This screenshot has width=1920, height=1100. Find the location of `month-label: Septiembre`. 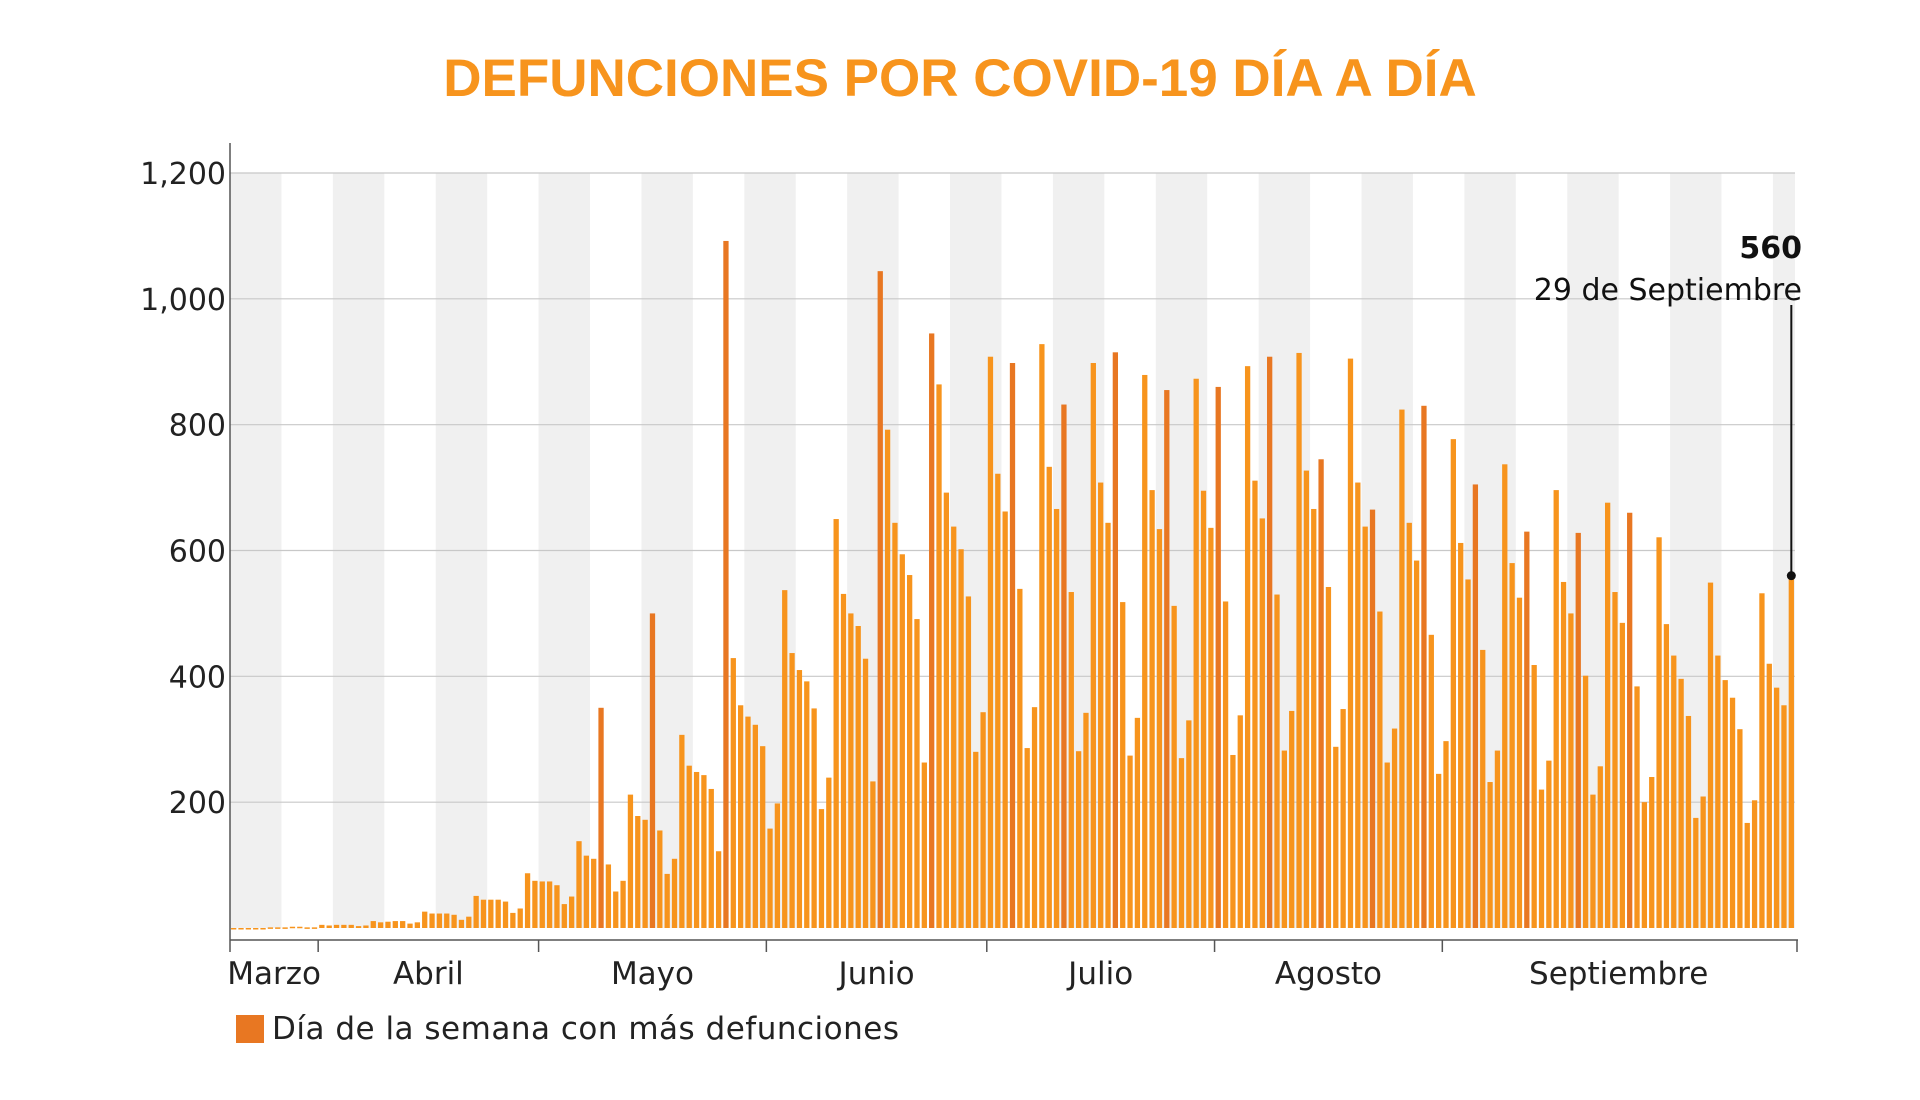

month-label: Septiembre is located at coordinates (1618, 974).